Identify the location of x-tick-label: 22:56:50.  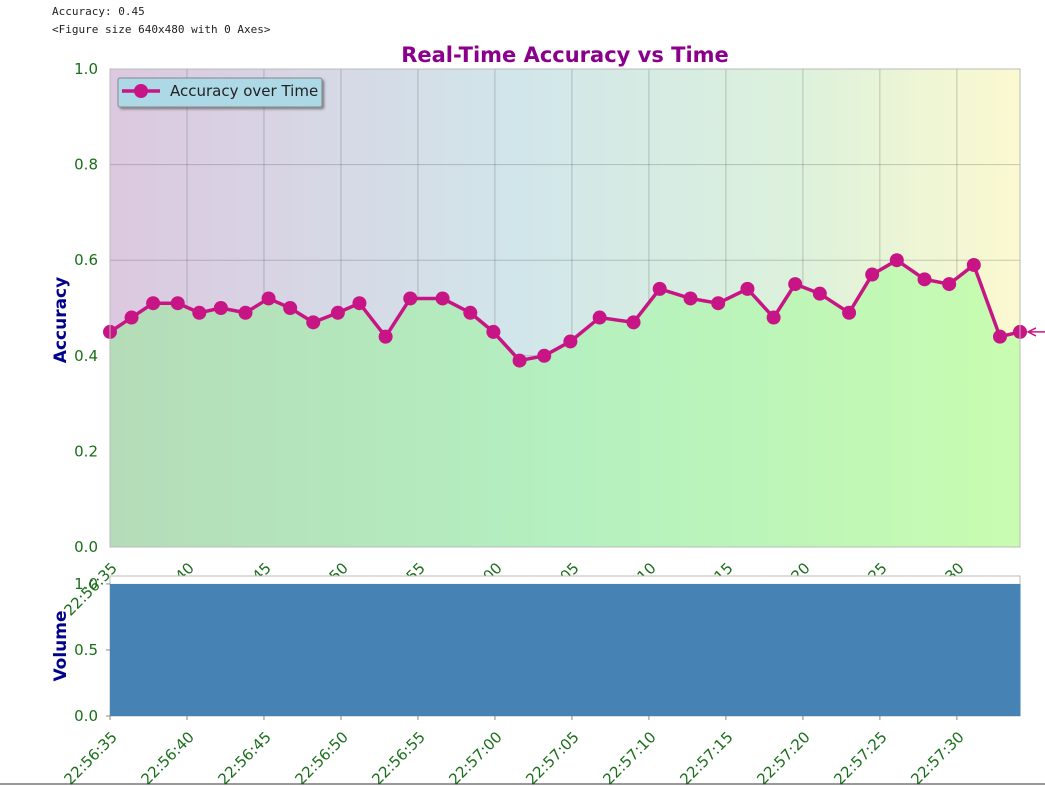
(321, 757).